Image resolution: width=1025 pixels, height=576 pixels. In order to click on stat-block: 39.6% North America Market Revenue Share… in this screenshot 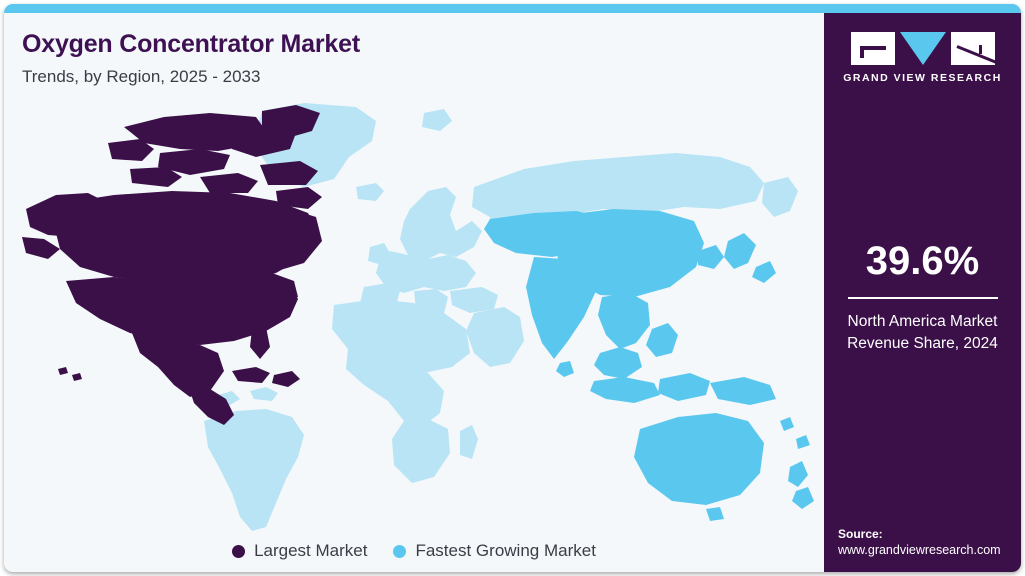, I will do `click(922, 298)`.